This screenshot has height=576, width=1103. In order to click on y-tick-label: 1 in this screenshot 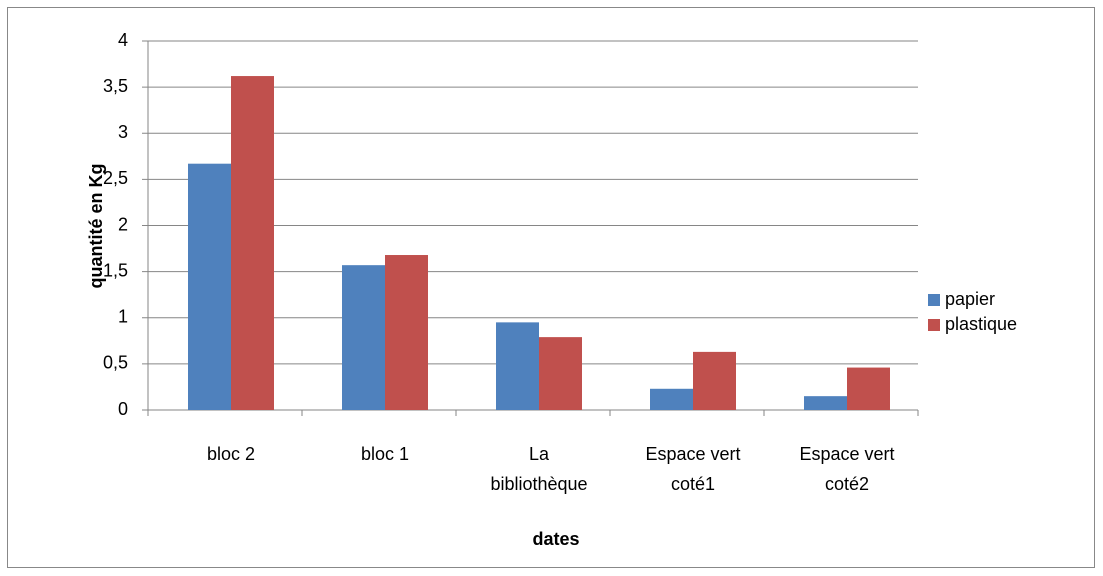, I will do `click(123, 317)`.